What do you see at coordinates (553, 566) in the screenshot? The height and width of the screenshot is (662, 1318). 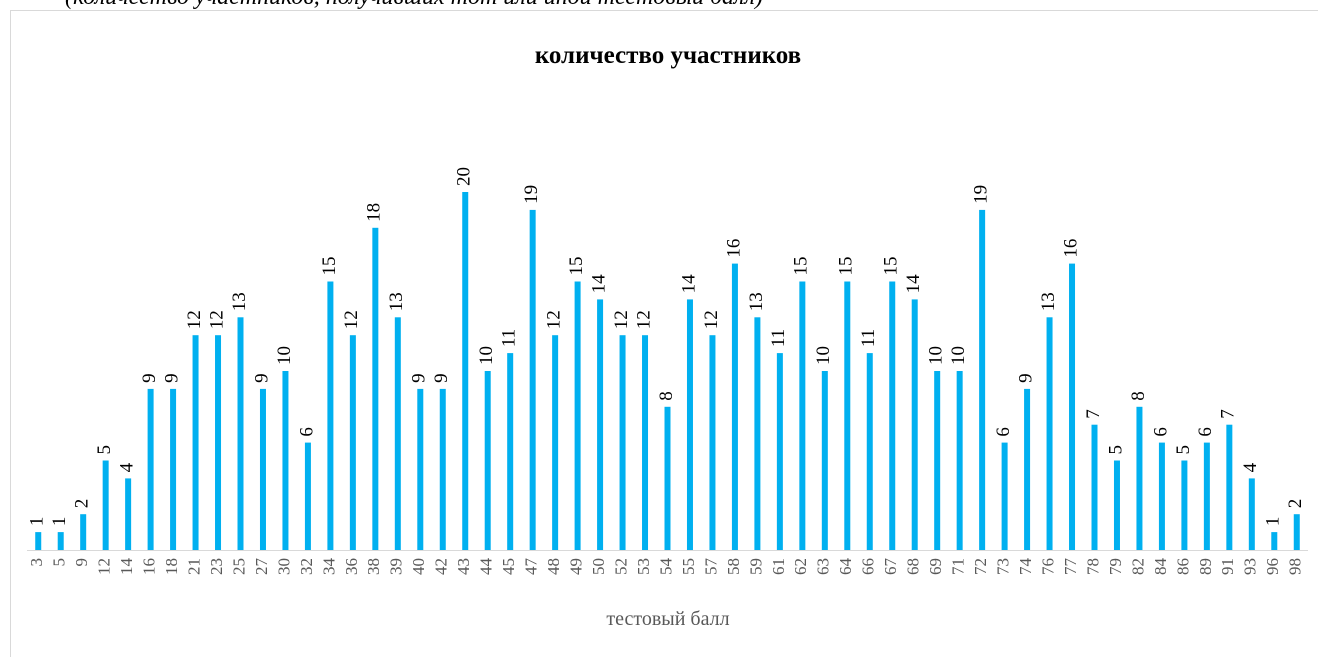 I see `x-tick-label: 48` at bounding box center [553, 566].